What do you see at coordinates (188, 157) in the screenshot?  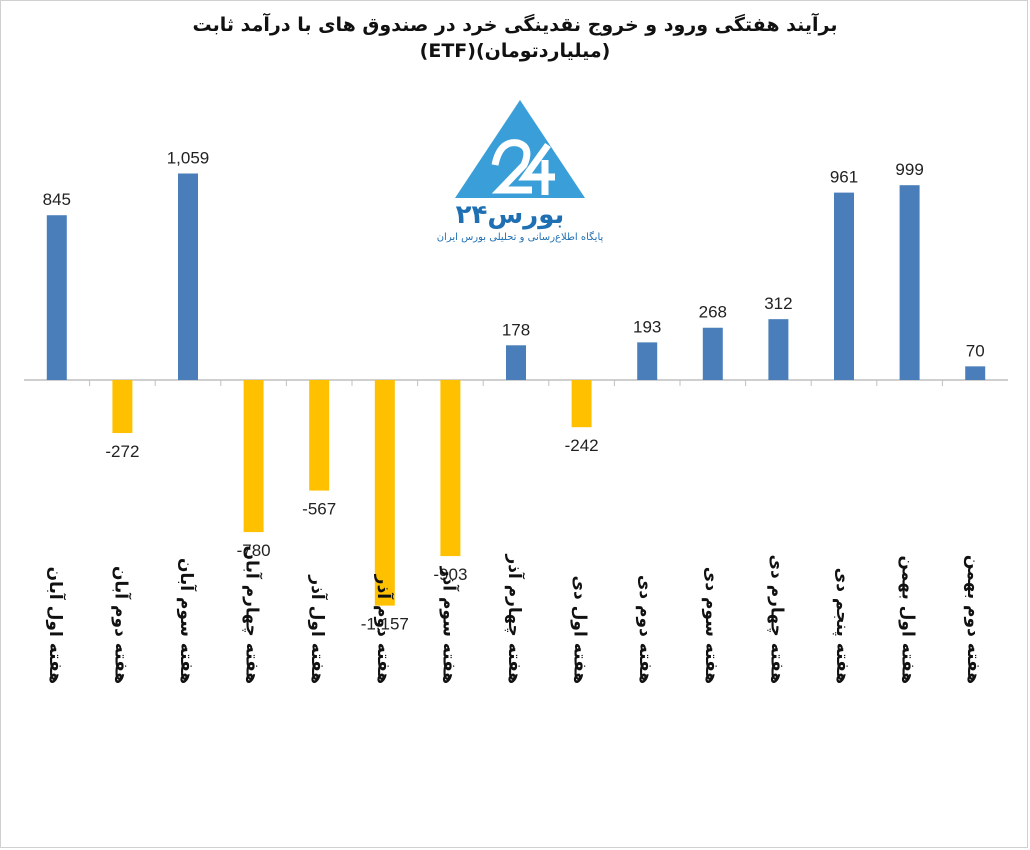 I see `data-label: 1,059` at bounding box center [188, 157].